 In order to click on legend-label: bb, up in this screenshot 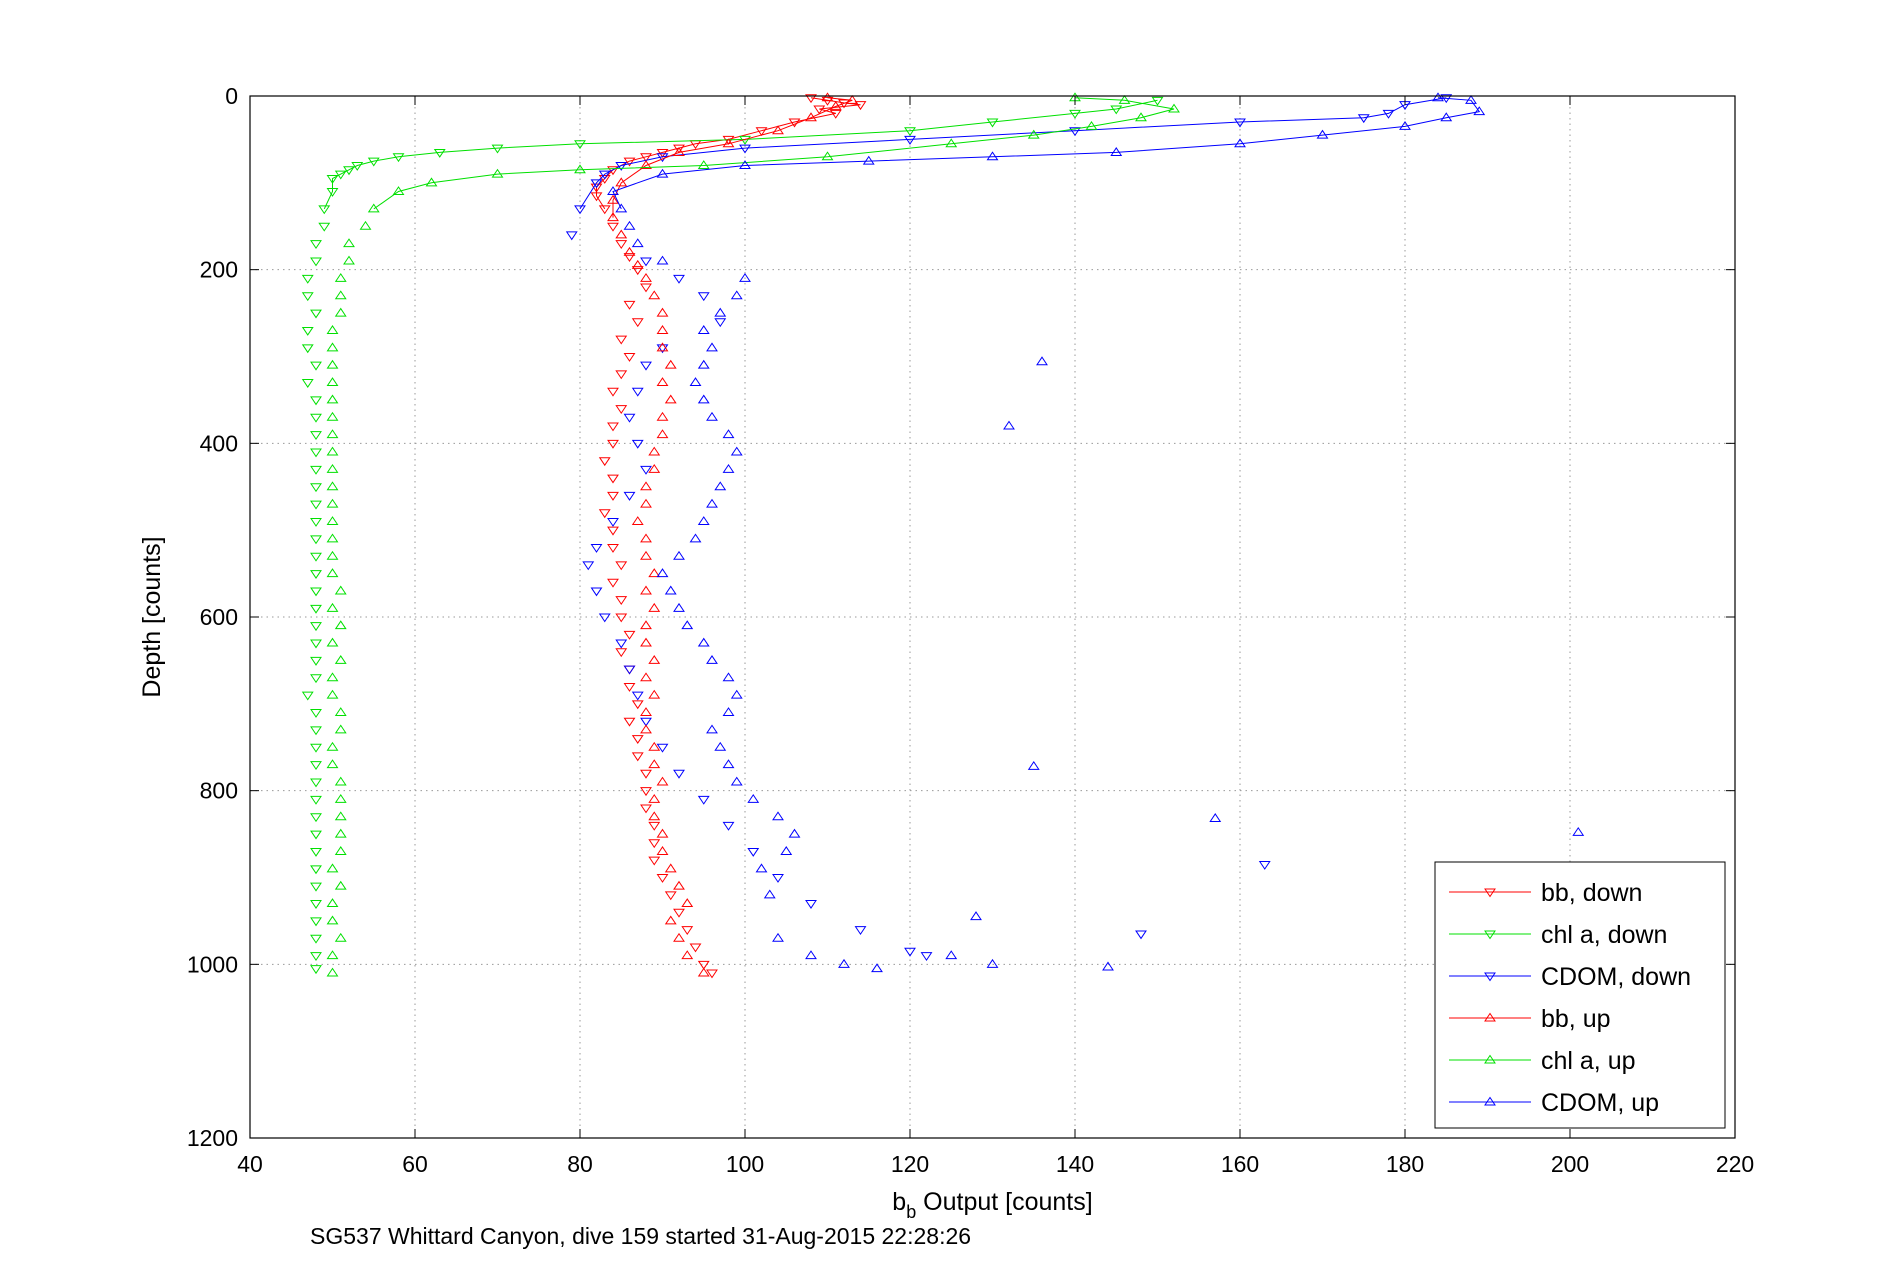, I will do `click(1576, 1019)`.